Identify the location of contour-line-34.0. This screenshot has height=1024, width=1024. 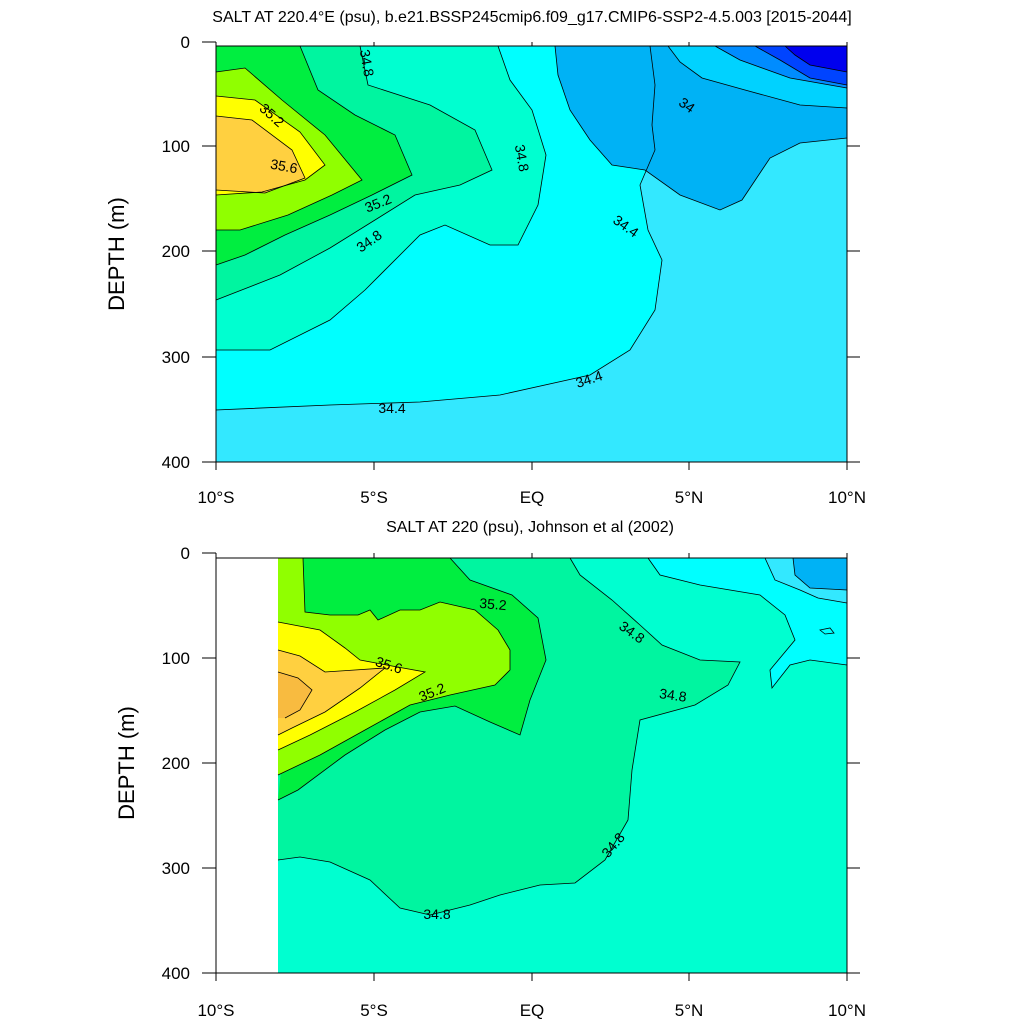
(781, 67).